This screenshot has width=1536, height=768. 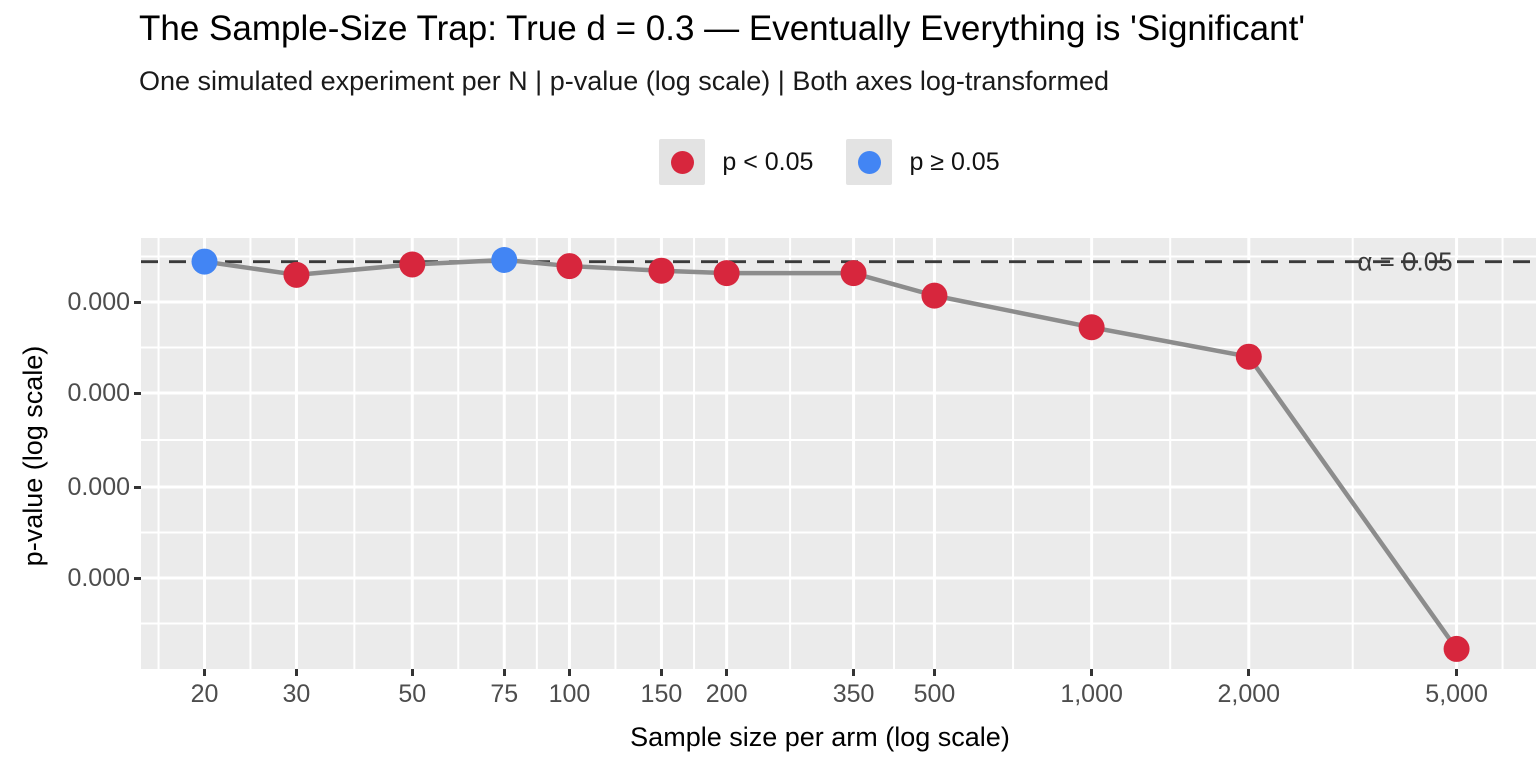 I want to click on x-tick-label: 2,000, so click(x=1249, y=694).